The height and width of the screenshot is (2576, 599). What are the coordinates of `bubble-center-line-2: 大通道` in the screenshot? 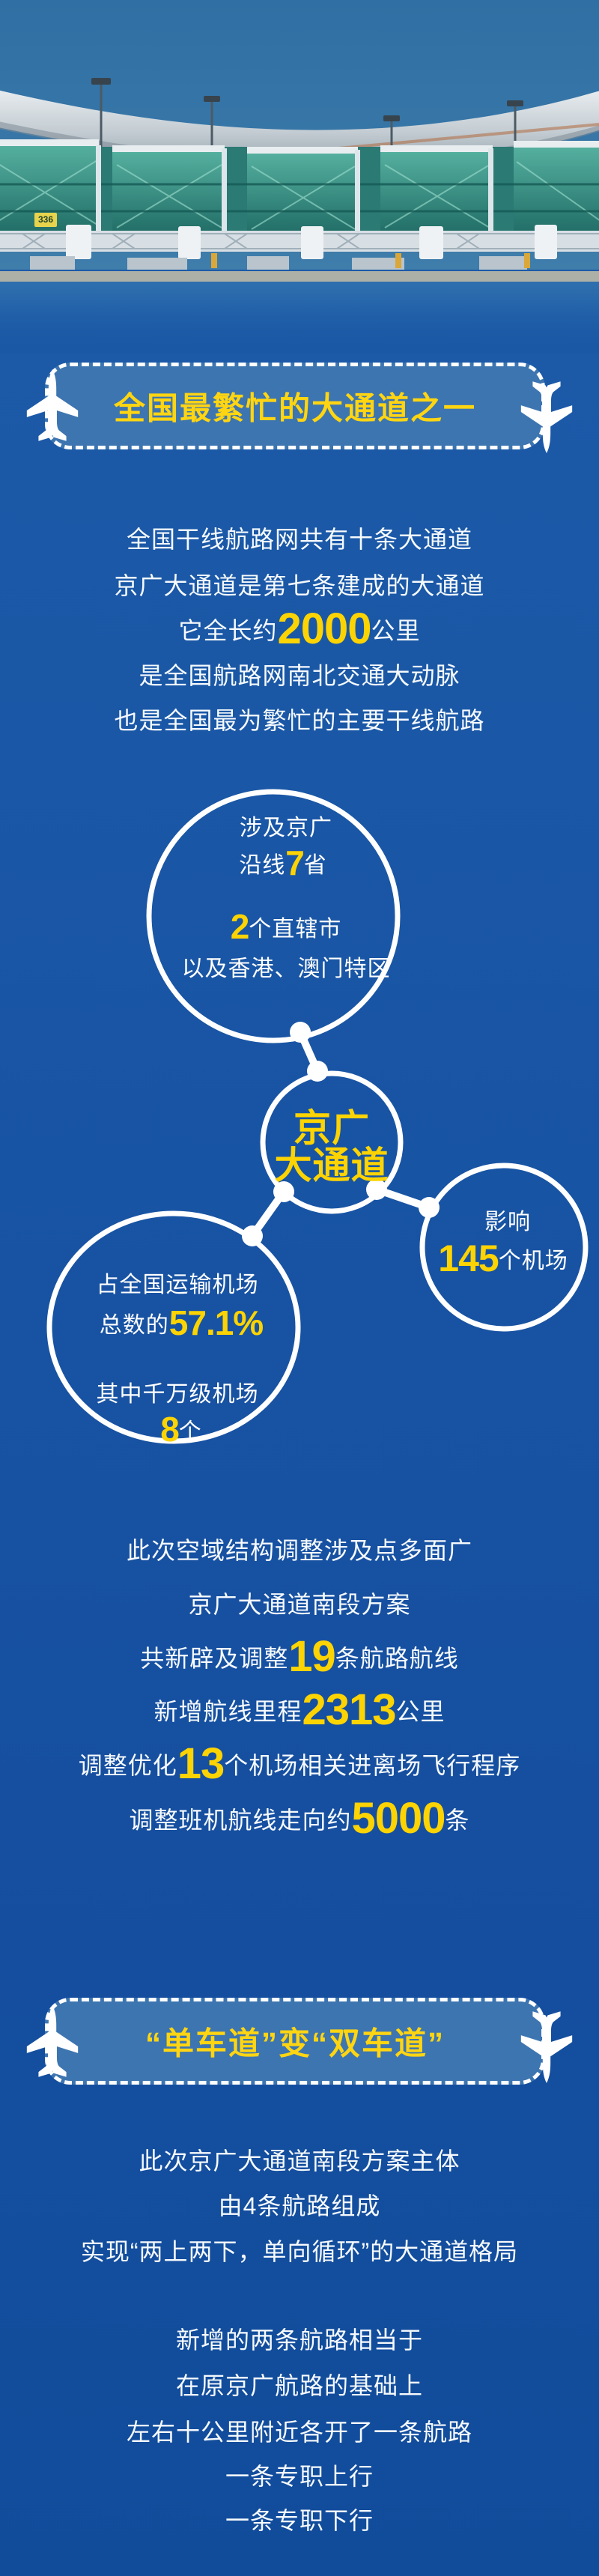 It's located at (331, 1166).